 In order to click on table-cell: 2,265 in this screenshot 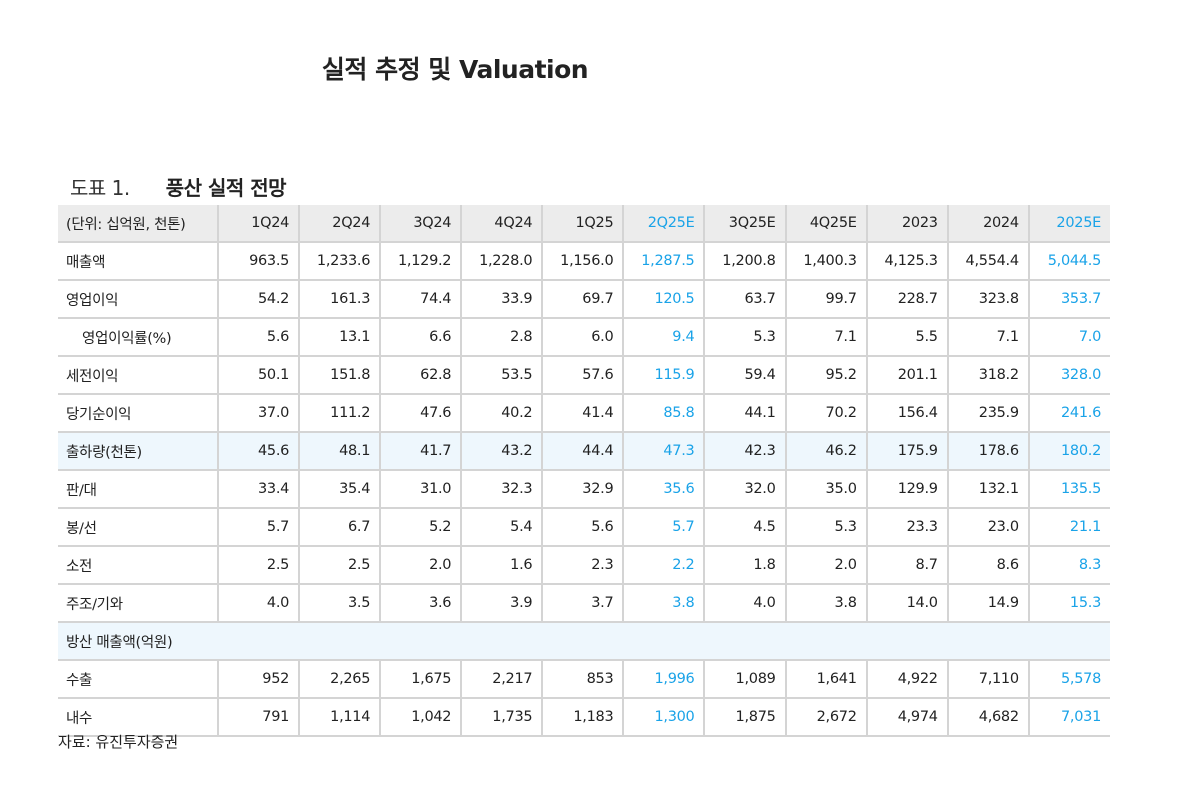, I will do `click(339, 679)`.